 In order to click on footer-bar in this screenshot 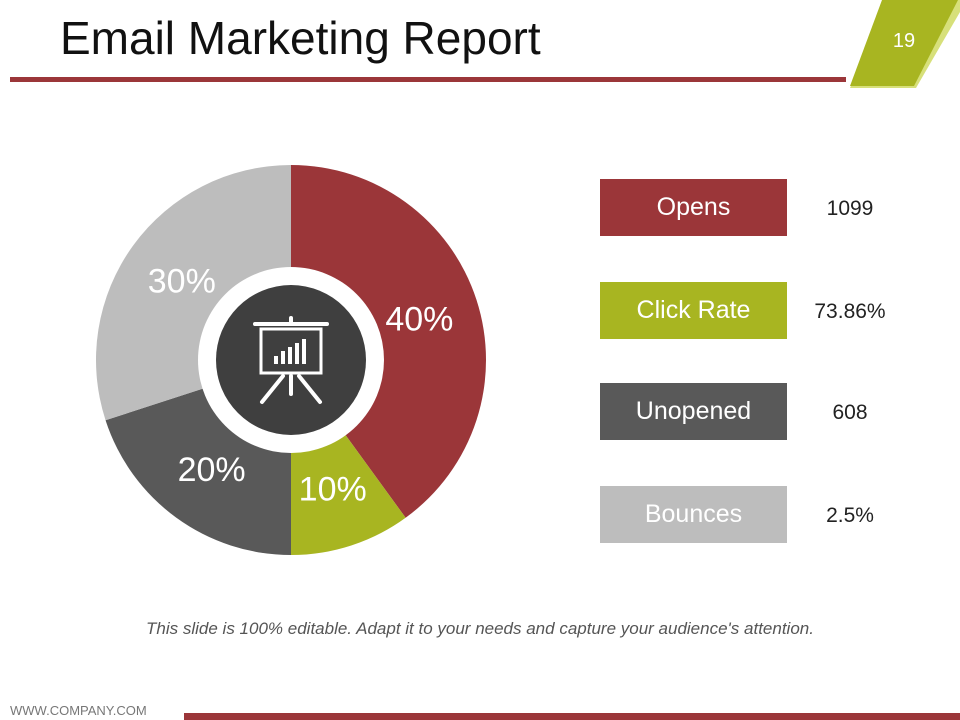, I will do `click(572, 716)`.